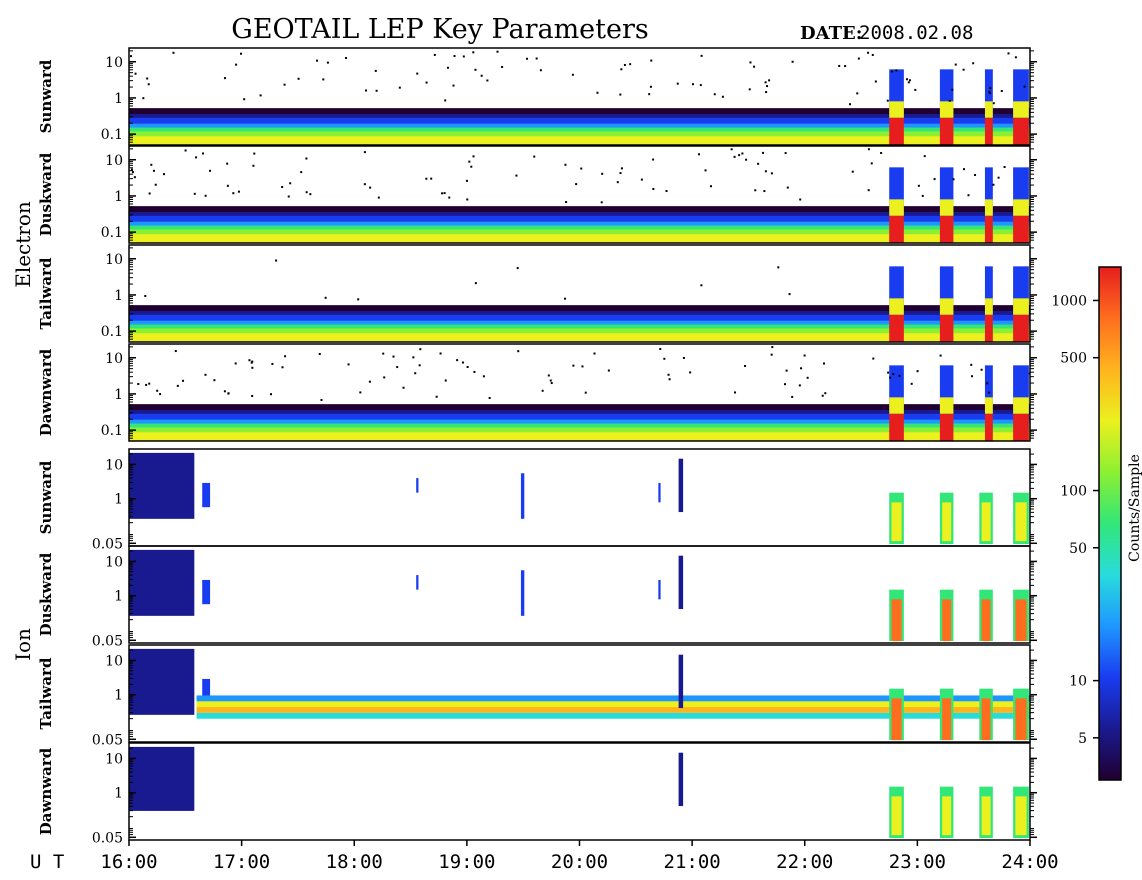 The image size is (1142, 880). Describe the element at coordinates (579, 862) in the screenshot. I see `x-tick-label: 20:00` at that location.